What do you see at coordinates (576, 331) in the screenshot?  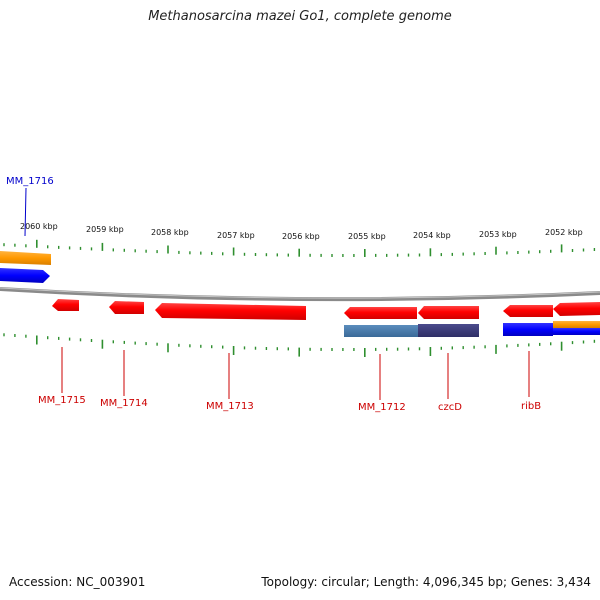 I see `cds-feature-blue-bottom` at bounding box center [576, 331].